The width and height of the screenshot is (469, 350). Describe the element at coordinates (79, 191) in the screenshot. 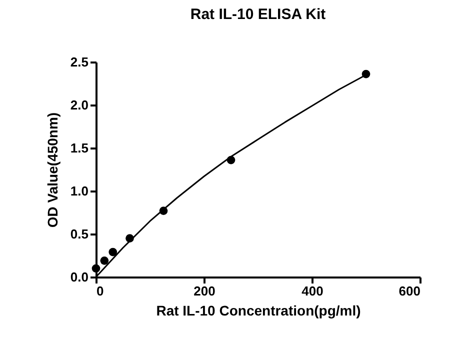

I see `y-tick-label: 1.0` at that location.